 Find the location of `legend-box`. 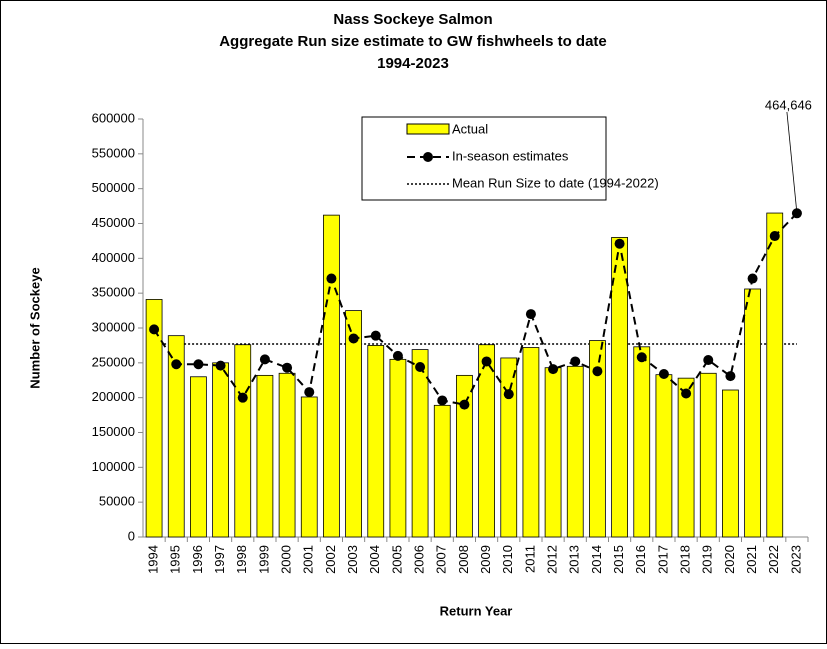

legend-box is located at coordinates (484, 158).